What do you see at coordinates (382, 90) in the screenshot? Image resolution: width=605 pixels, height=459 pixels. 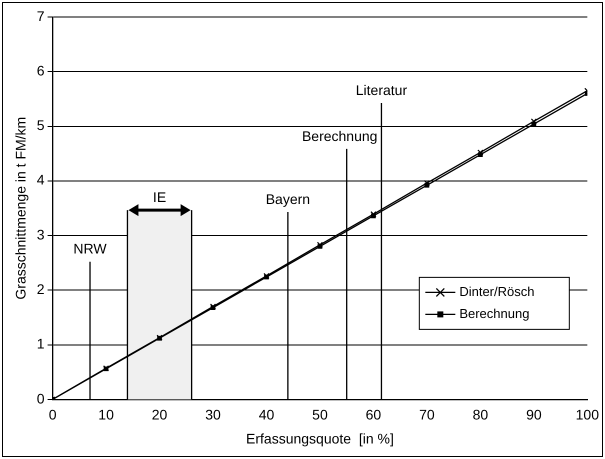 I see `ref-line-label: Literatur` at bounding box center [382, 90].